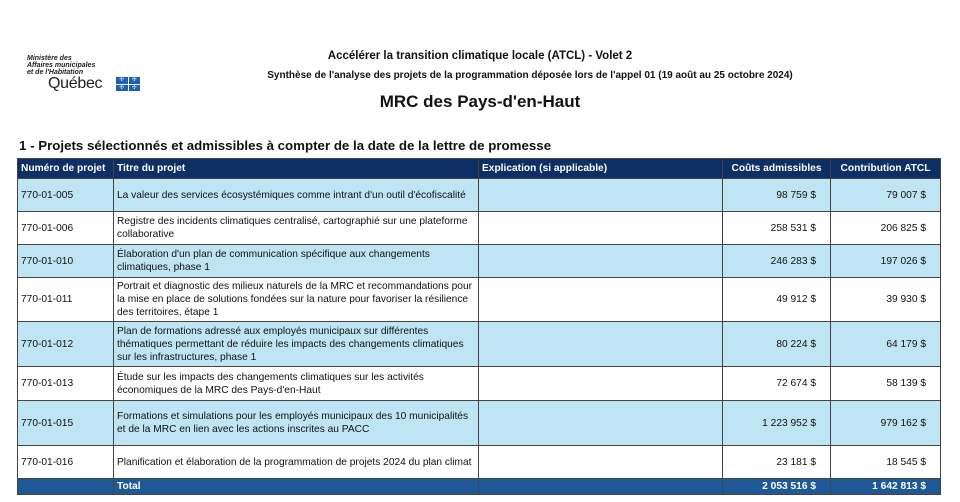 This screenshot has width=960, height=502. What do you see at coordinates (776, 486) in the screenshot?
I see `total-couts: 2 053 516 $` at bounding box center [776, 486].